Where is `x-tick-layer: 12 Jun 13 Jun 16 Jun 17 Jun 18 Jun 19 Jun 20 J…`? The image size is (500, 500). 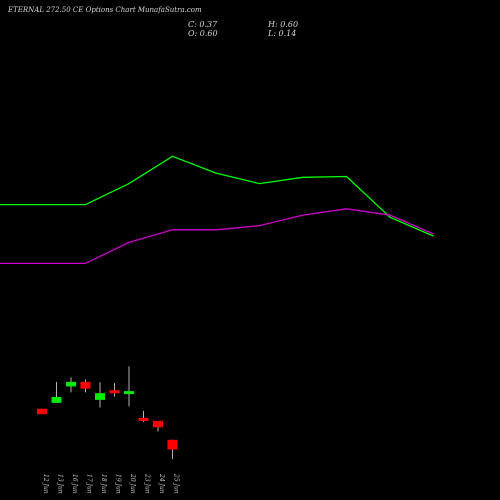 x-tick-layer: 12 Jun 13 Jun 16 Jun 17 Jun 18 Jun 19 Jun 20 J… is located at coordinates (111, 483).